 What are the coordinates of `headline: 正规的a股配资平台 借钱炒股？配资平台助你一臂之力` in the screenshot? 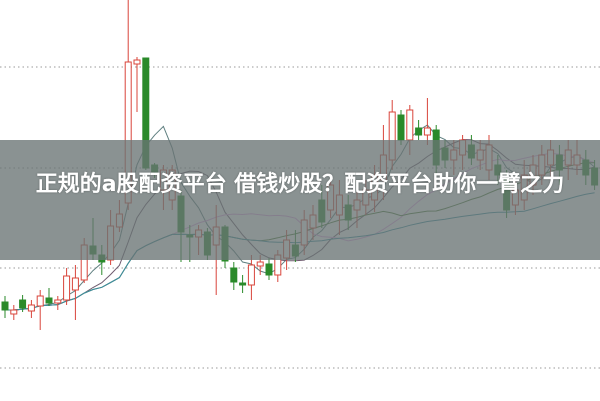 It's located at (300, 184).